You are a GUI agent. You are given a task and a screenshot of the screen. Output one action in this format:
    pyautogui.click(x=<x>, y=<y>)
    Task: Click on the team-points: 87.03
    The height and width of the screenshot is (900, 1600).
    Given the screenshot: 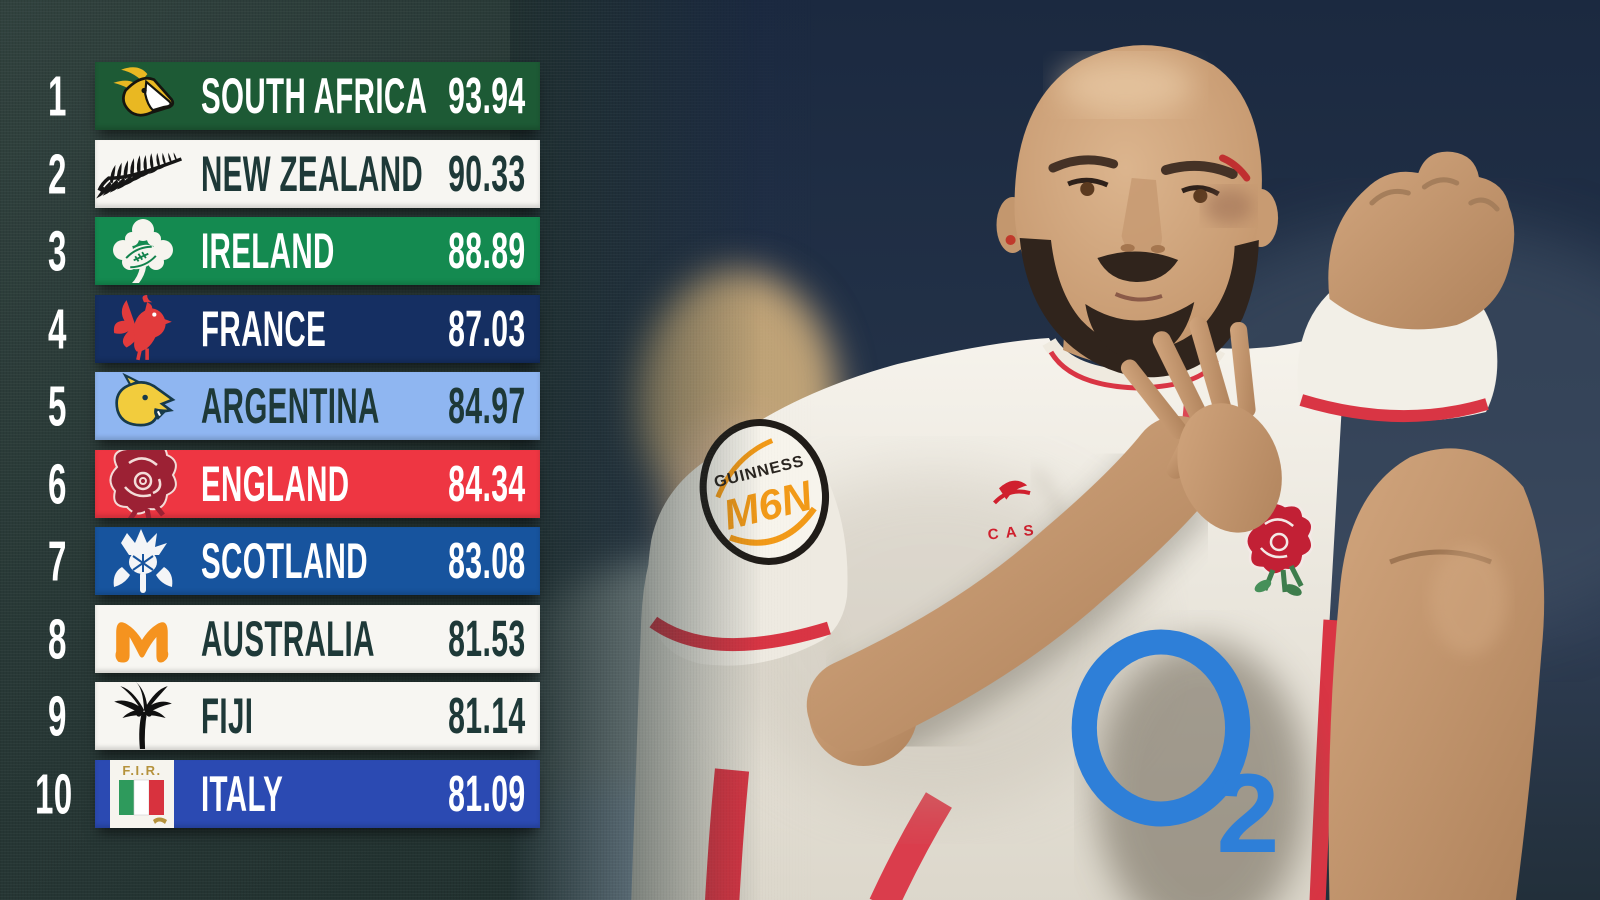 What is the action you would take?
    pyautogui.click(x=487, y=328)
    